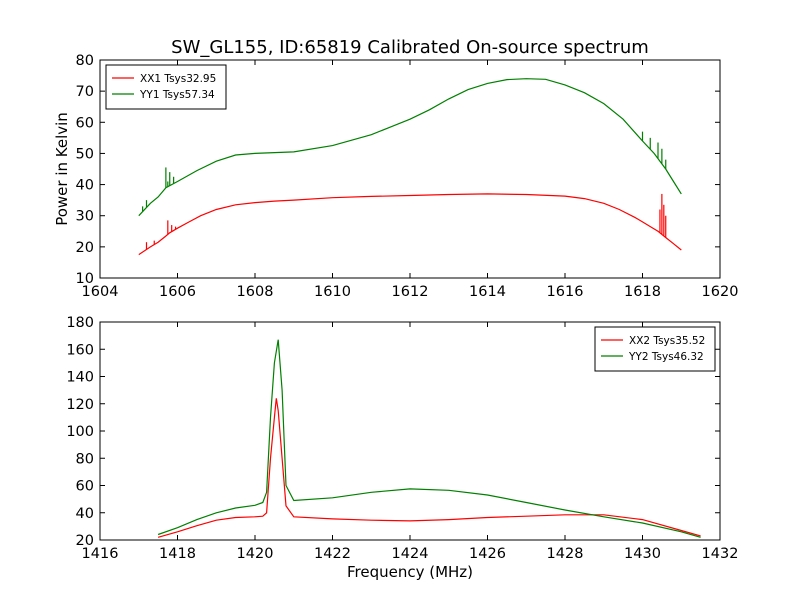 The image size is (800, 600). Describe the element at coordinates (565, 292) in the screenshot. I see `x-tick-label: 1616` at that location.